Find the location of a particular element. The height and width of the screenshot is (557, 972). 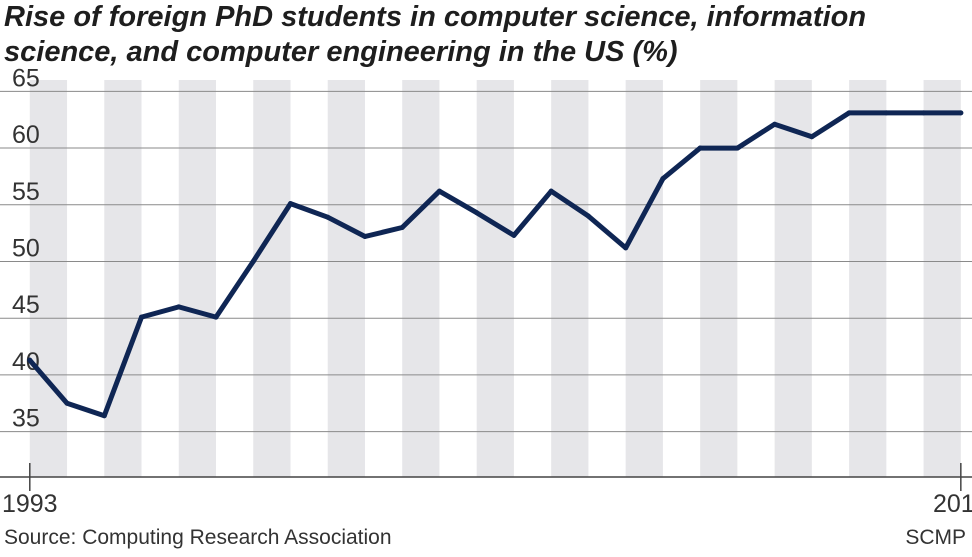

credit-label: SCMP is located at coordinates (935, 537).